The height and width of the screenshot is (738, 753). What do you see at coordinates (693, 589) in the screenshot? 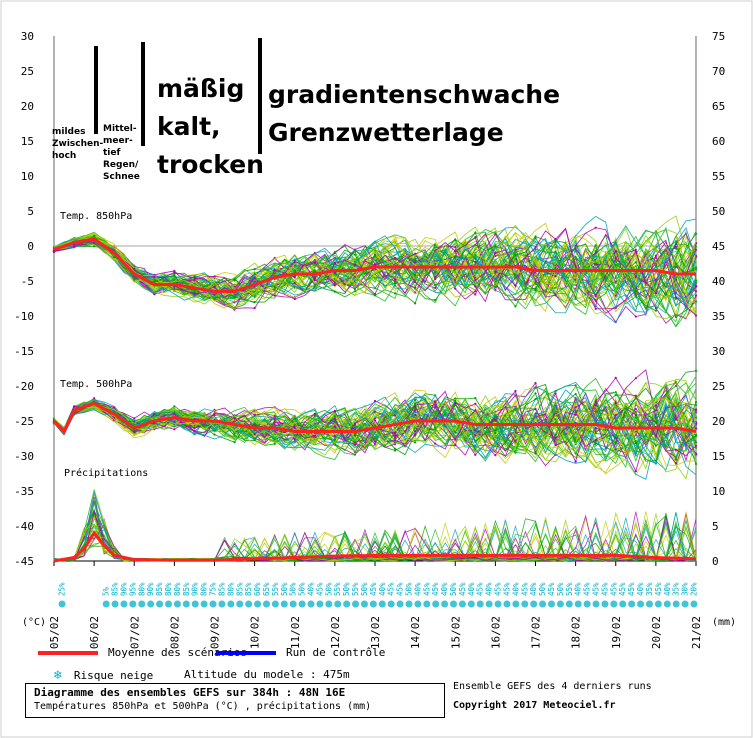
I see `snow-risk-label: 20%` at bounding box center [693, 589].